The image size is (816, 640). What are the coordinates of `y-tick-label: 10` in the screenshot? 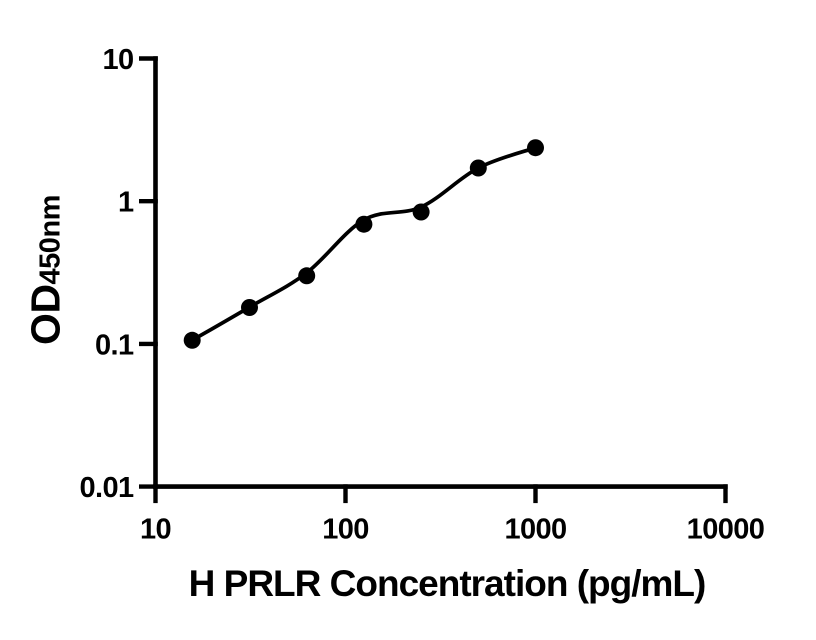 It's located at (117, 60).